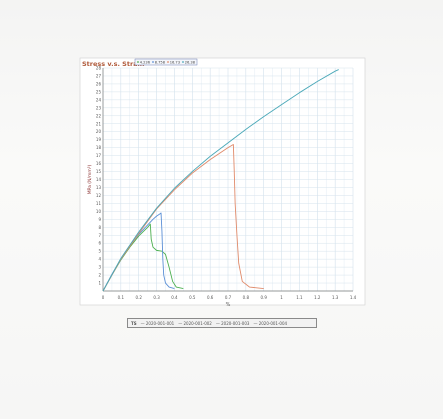 The width and height of the screenshot is (443, 419). Describe the element at coordinates (228, 297) in the screenshot. I see `x-tick-label: 0.7` at that location.